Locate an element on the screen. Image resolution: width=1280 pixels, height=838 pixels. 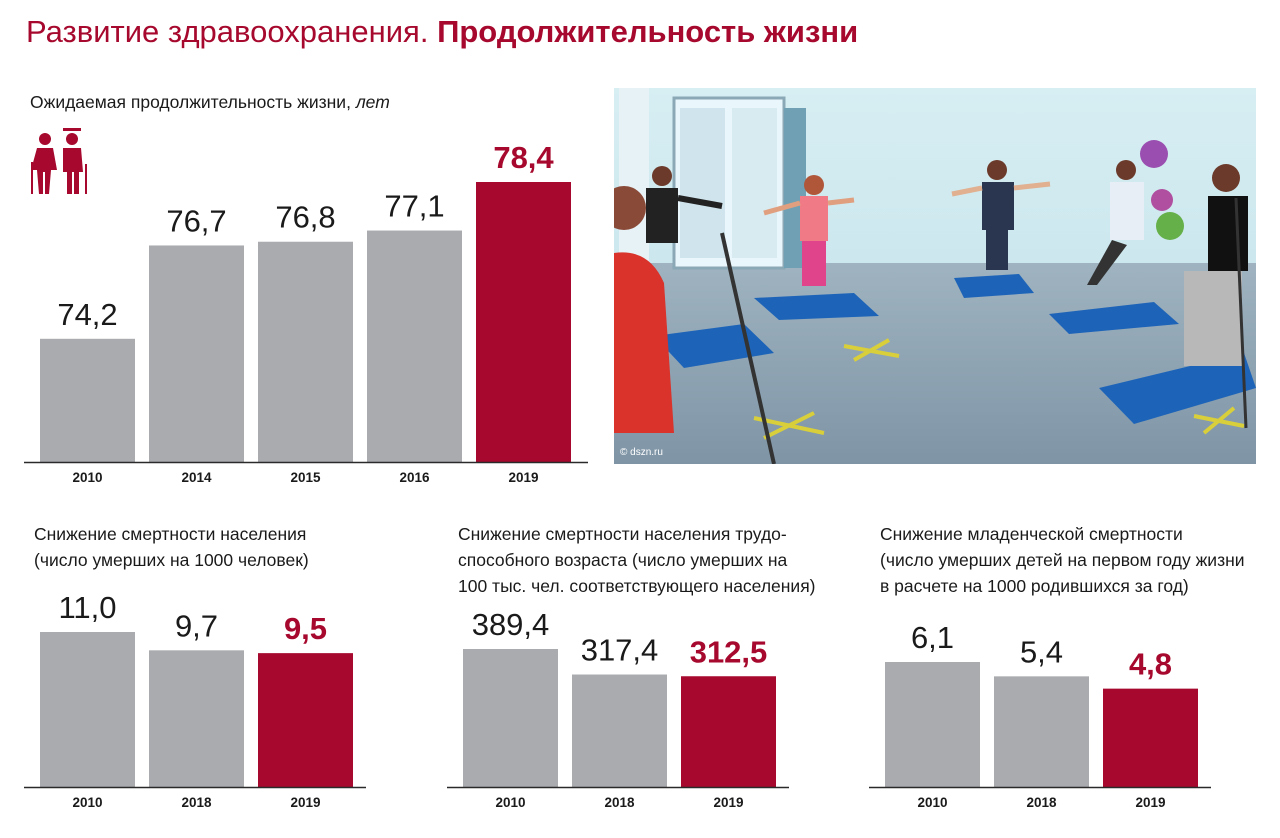
value-label-2018: 317,4 is located at coordinates (620, 650).